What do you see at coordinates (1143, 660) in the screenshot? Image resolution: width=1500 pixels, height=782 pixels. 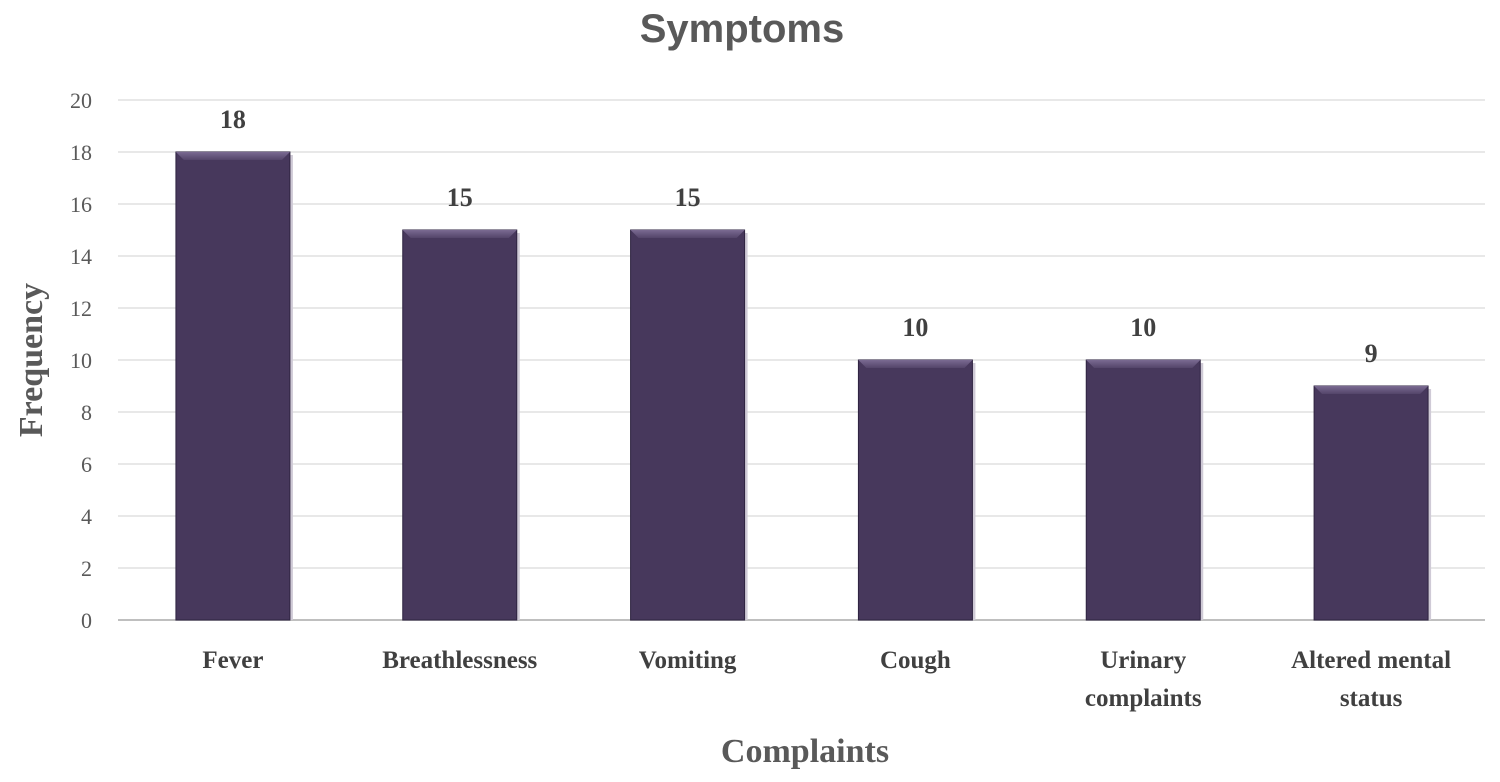 I see `x-tick-label: Urinary` at bounding box center [1143, 660].